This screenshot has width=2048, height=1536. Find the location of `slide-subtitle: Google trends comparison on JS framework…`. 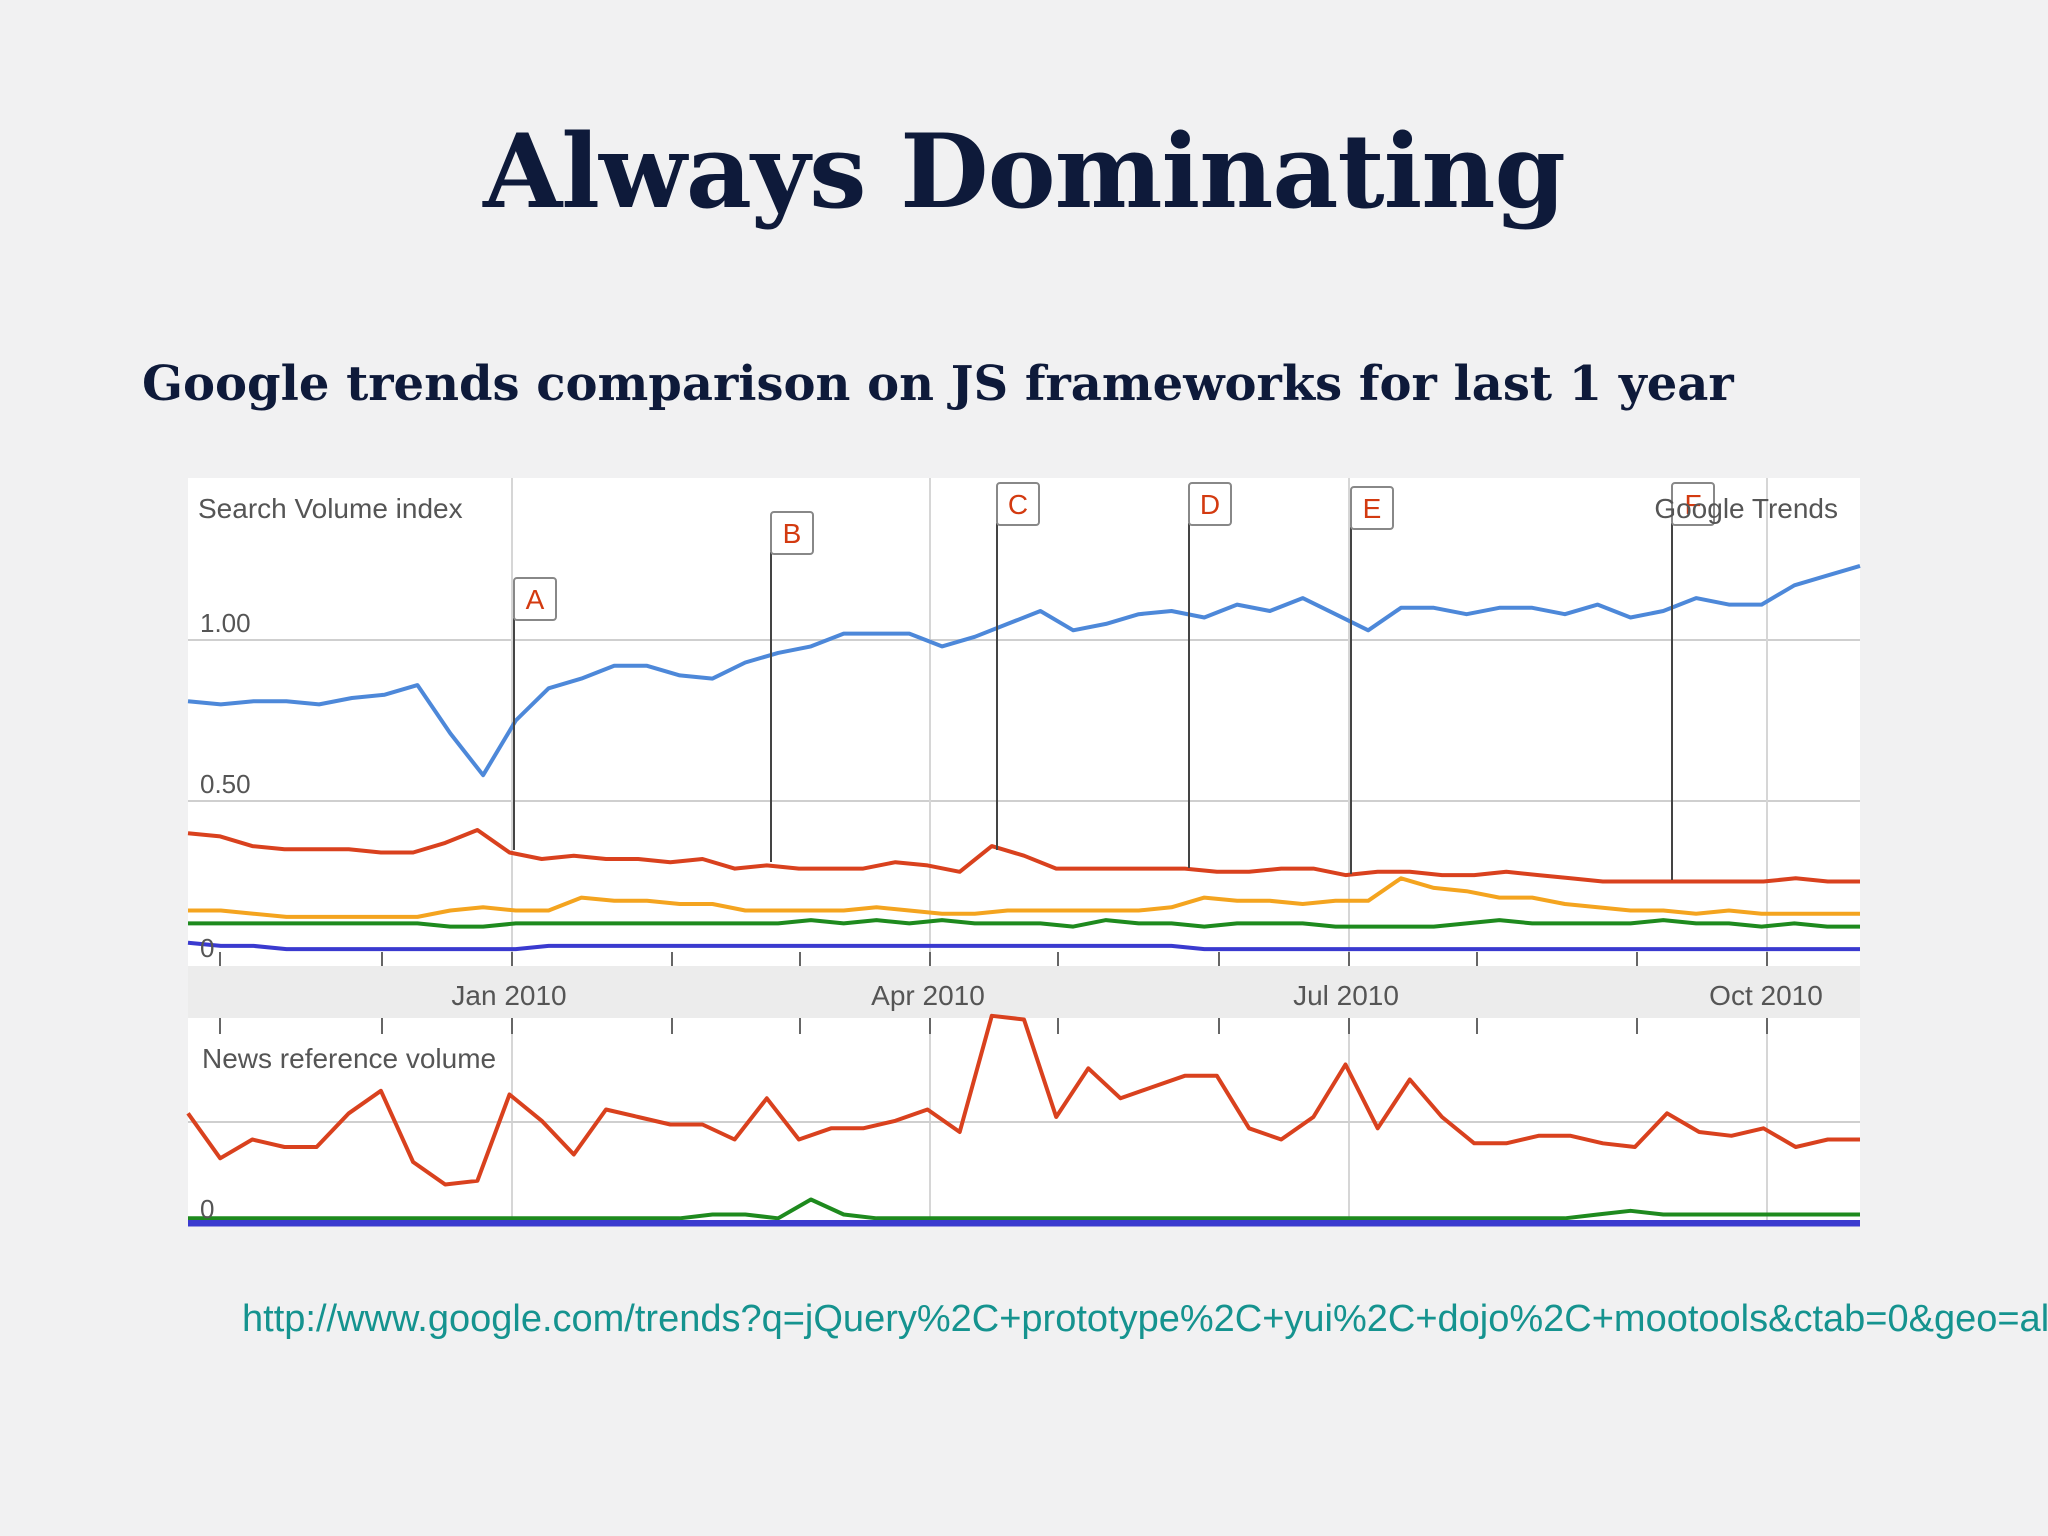

slide-subtitle: Google trends comparison on JS framework… is located at coordinates (938, 384).